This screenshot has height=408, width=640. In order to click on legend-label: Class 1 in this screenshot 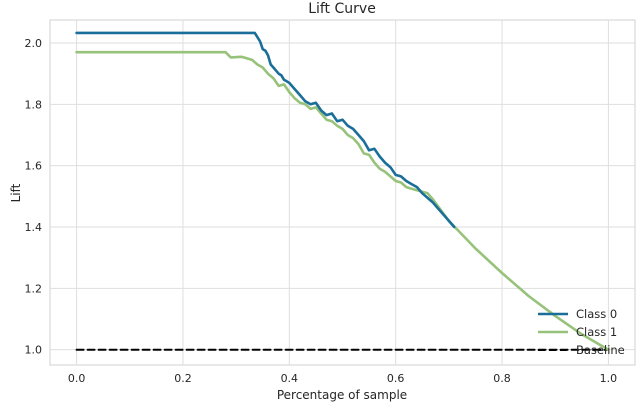, I will do `click(596, 332)`.